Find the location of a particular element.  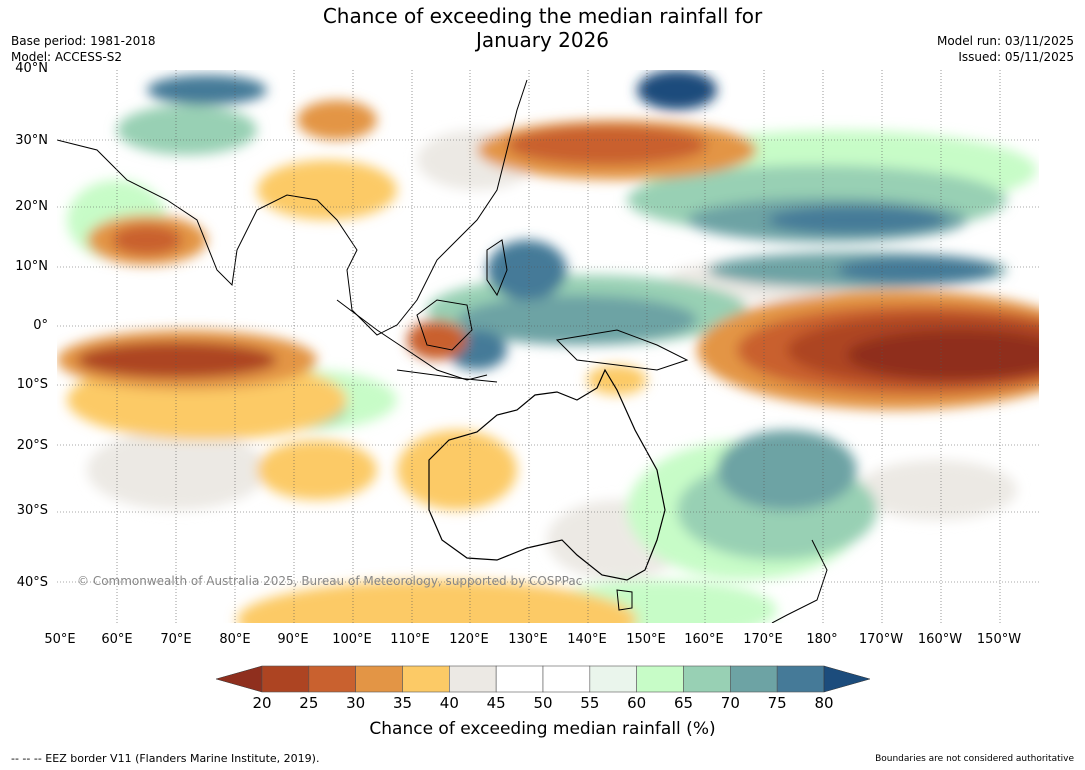

issued-date: Issued: 05/11/2025 is located at coordinates (1016, 57).